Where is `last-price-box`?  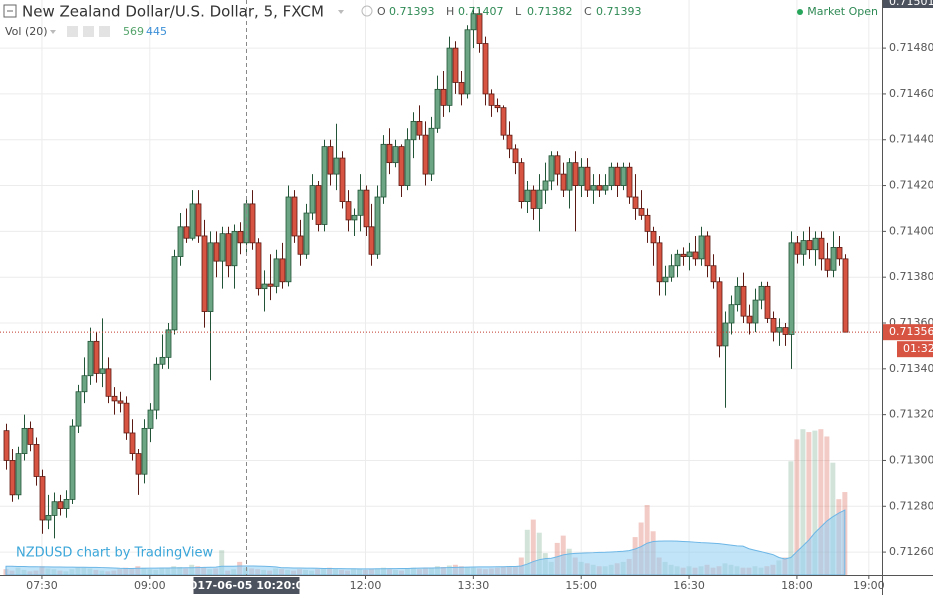 last-price-box is located at coordinates (908, 332).